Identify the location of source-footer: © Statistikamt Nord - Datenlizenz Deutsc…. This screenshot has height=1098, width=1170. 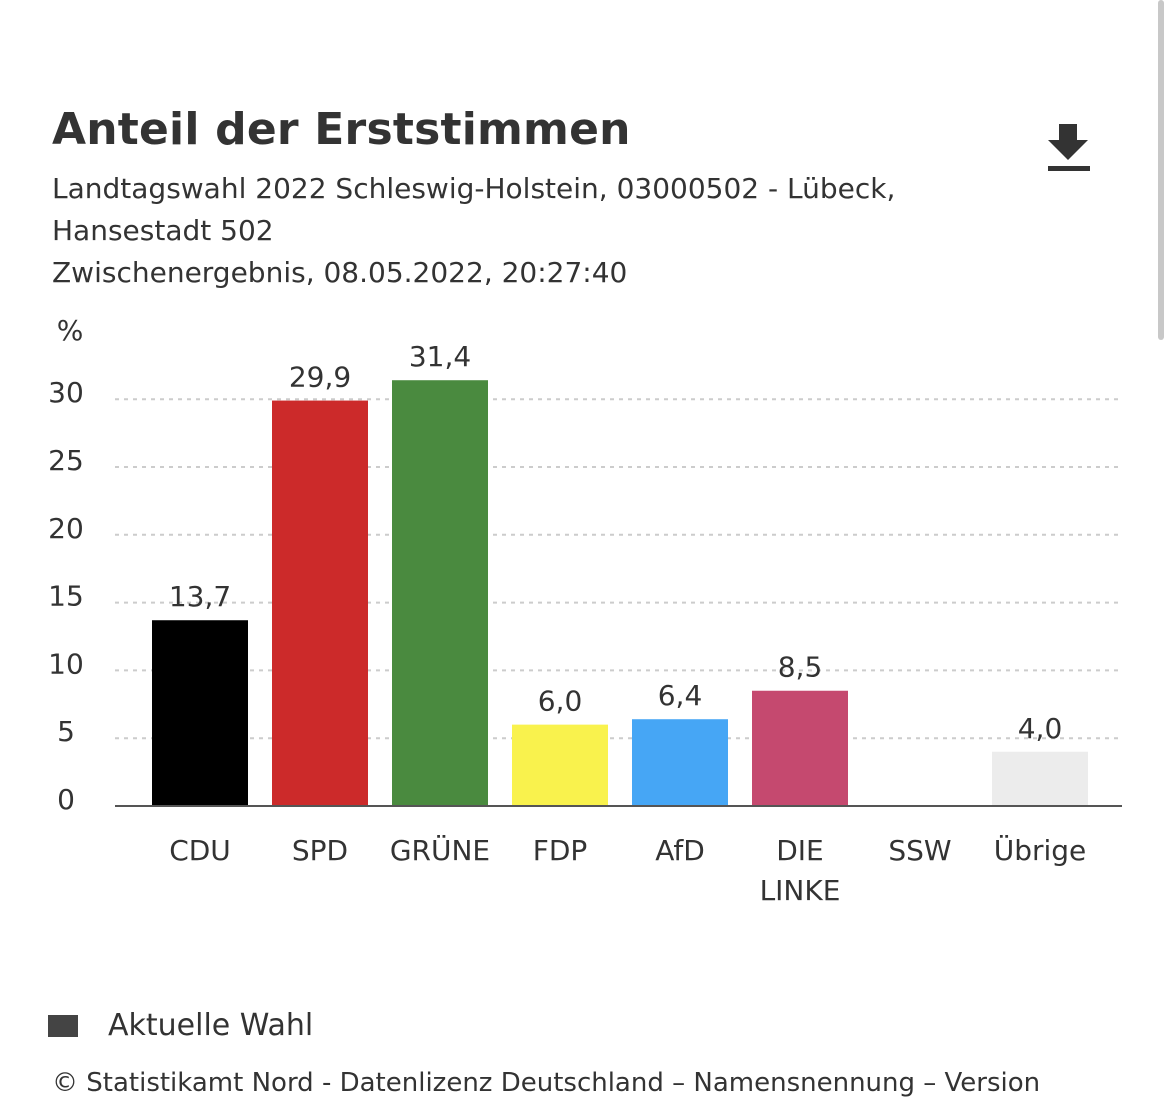
(546, 1083).